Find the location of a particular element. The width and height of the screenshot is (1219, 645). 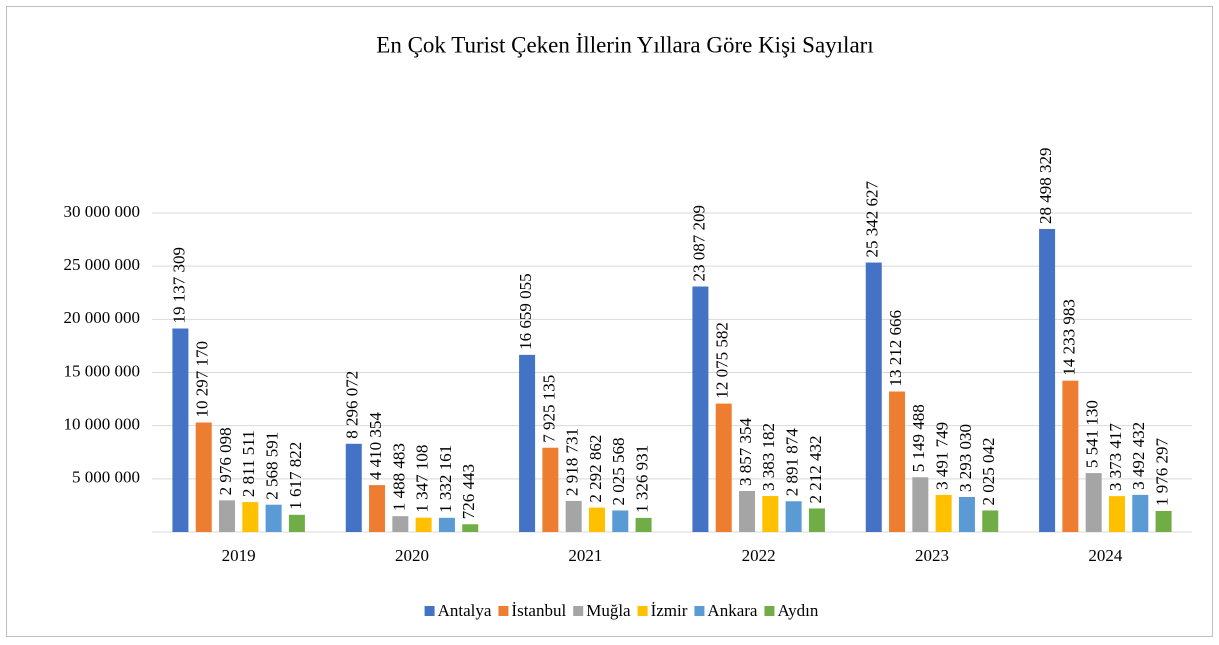

data-label: 1 617 822 is located at coordinates (295, 476).